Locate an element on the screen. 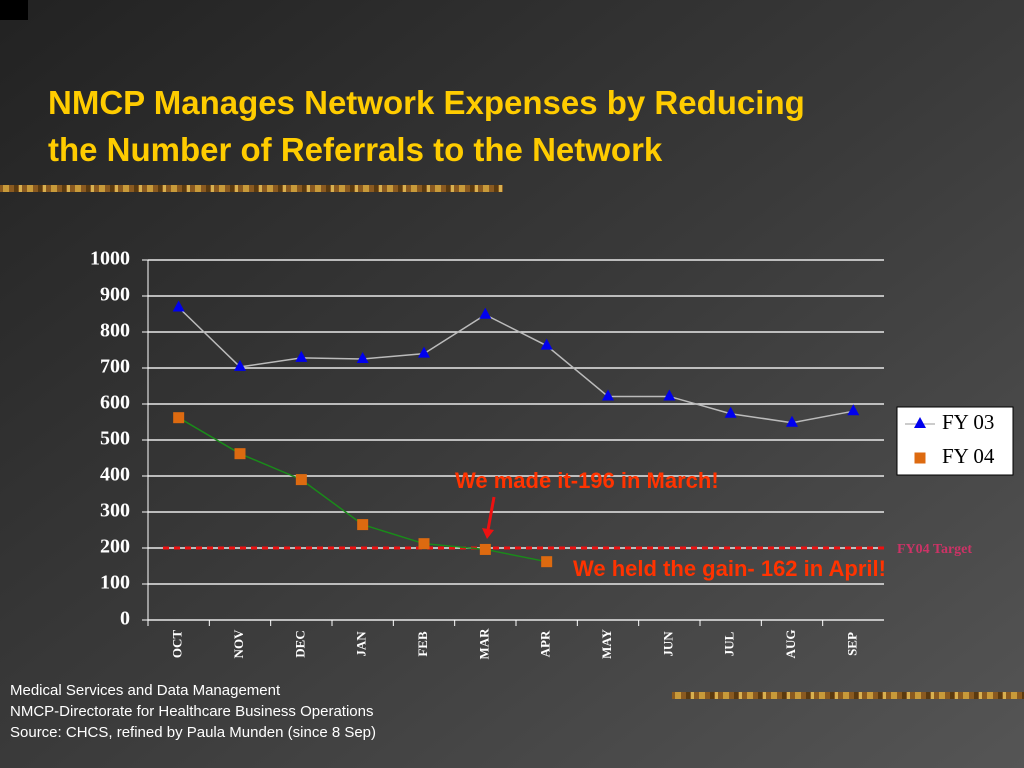 Image resolution: width=1024 pixels, height=768 pixels. x-tick-label: JAN is located at coordinates (361, 644).